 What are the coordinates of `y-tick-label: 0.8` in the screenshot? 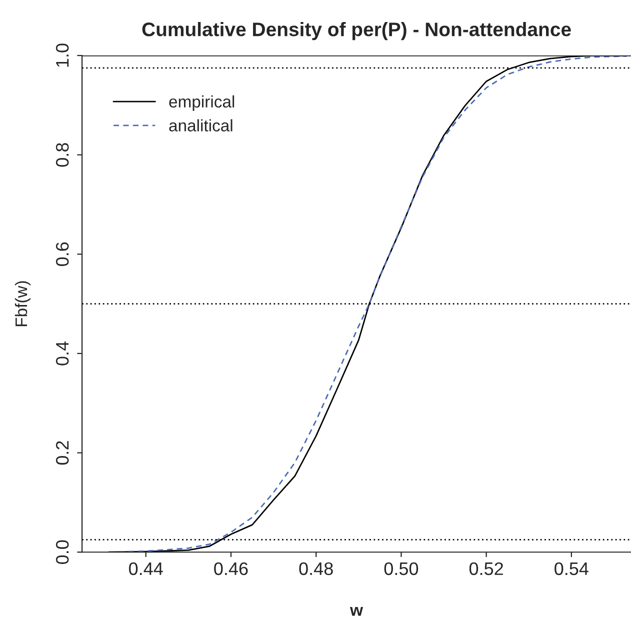 It's located at (62, 155).